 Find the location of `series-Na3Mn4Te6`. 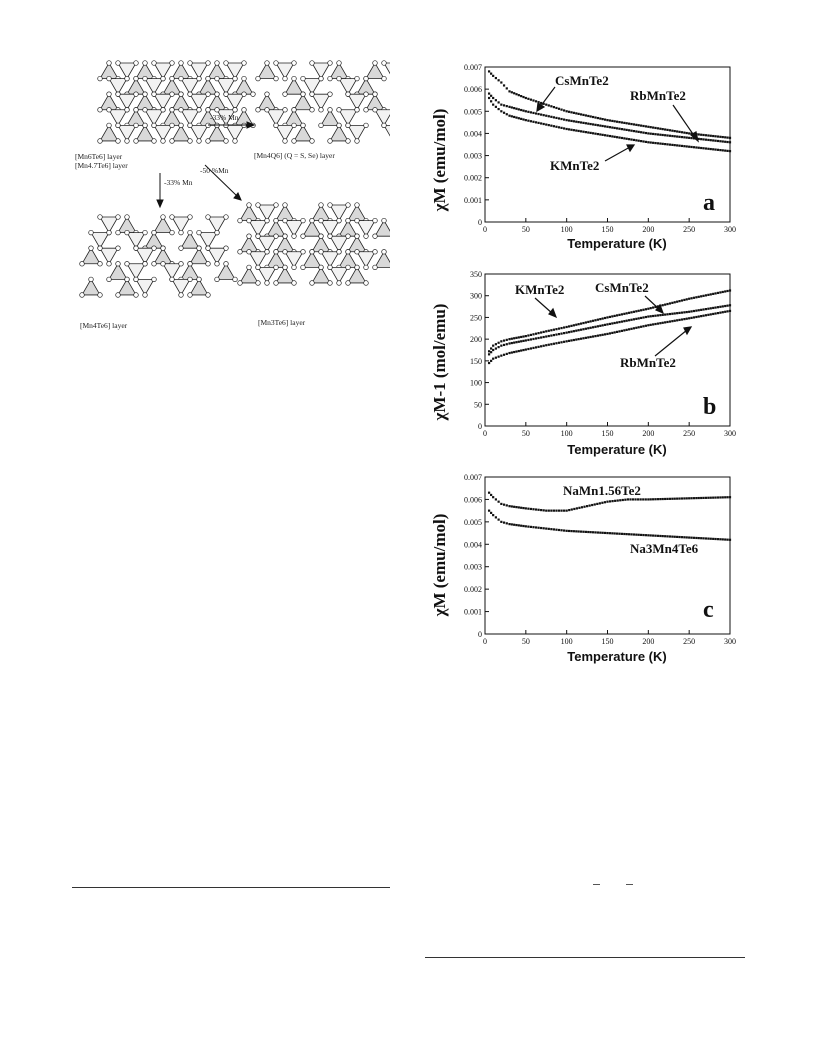

series-Na3Mn4Te6 is located at coordinates (609, 525).